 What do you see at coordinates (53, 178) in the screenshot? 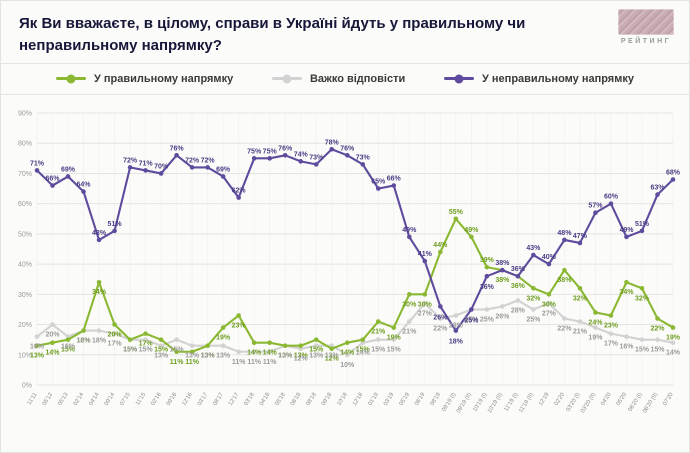
I see `svg-text: 66%` at bounding box center [53, 178].